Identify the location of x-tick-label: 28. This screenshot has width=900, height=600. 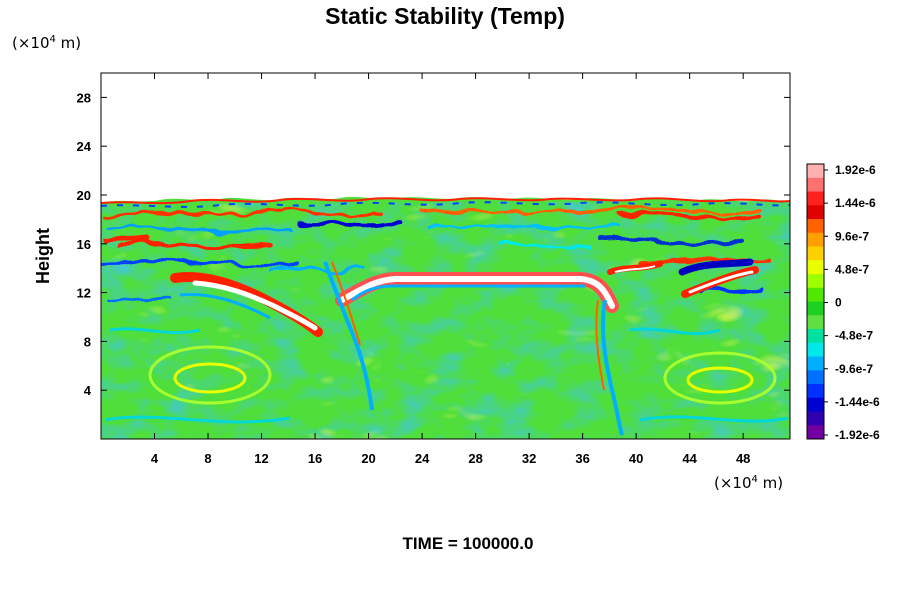
(475, 458).